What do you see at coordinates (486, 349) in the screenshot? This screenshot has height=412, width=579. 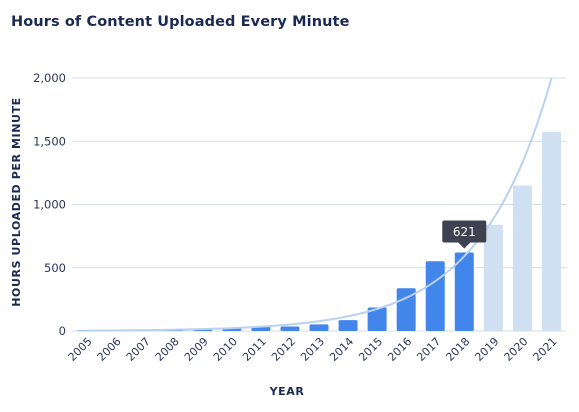 I see `x-tick-label: 2019` at bounding box center [486, 349].